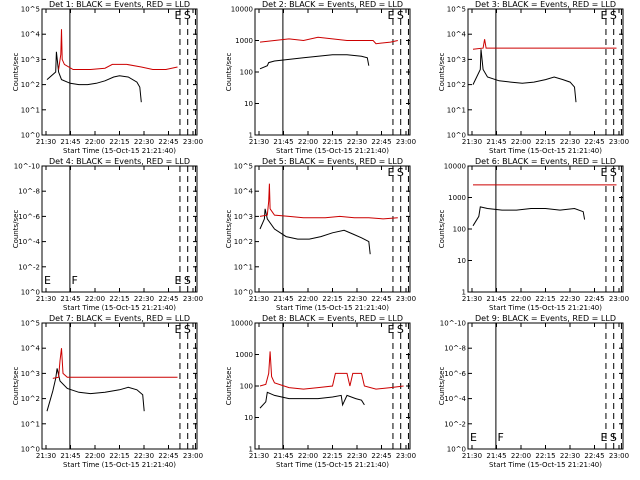 The height and width of the screenshot is (480, 640). I want to click on plot-frame, so click(332, 72).